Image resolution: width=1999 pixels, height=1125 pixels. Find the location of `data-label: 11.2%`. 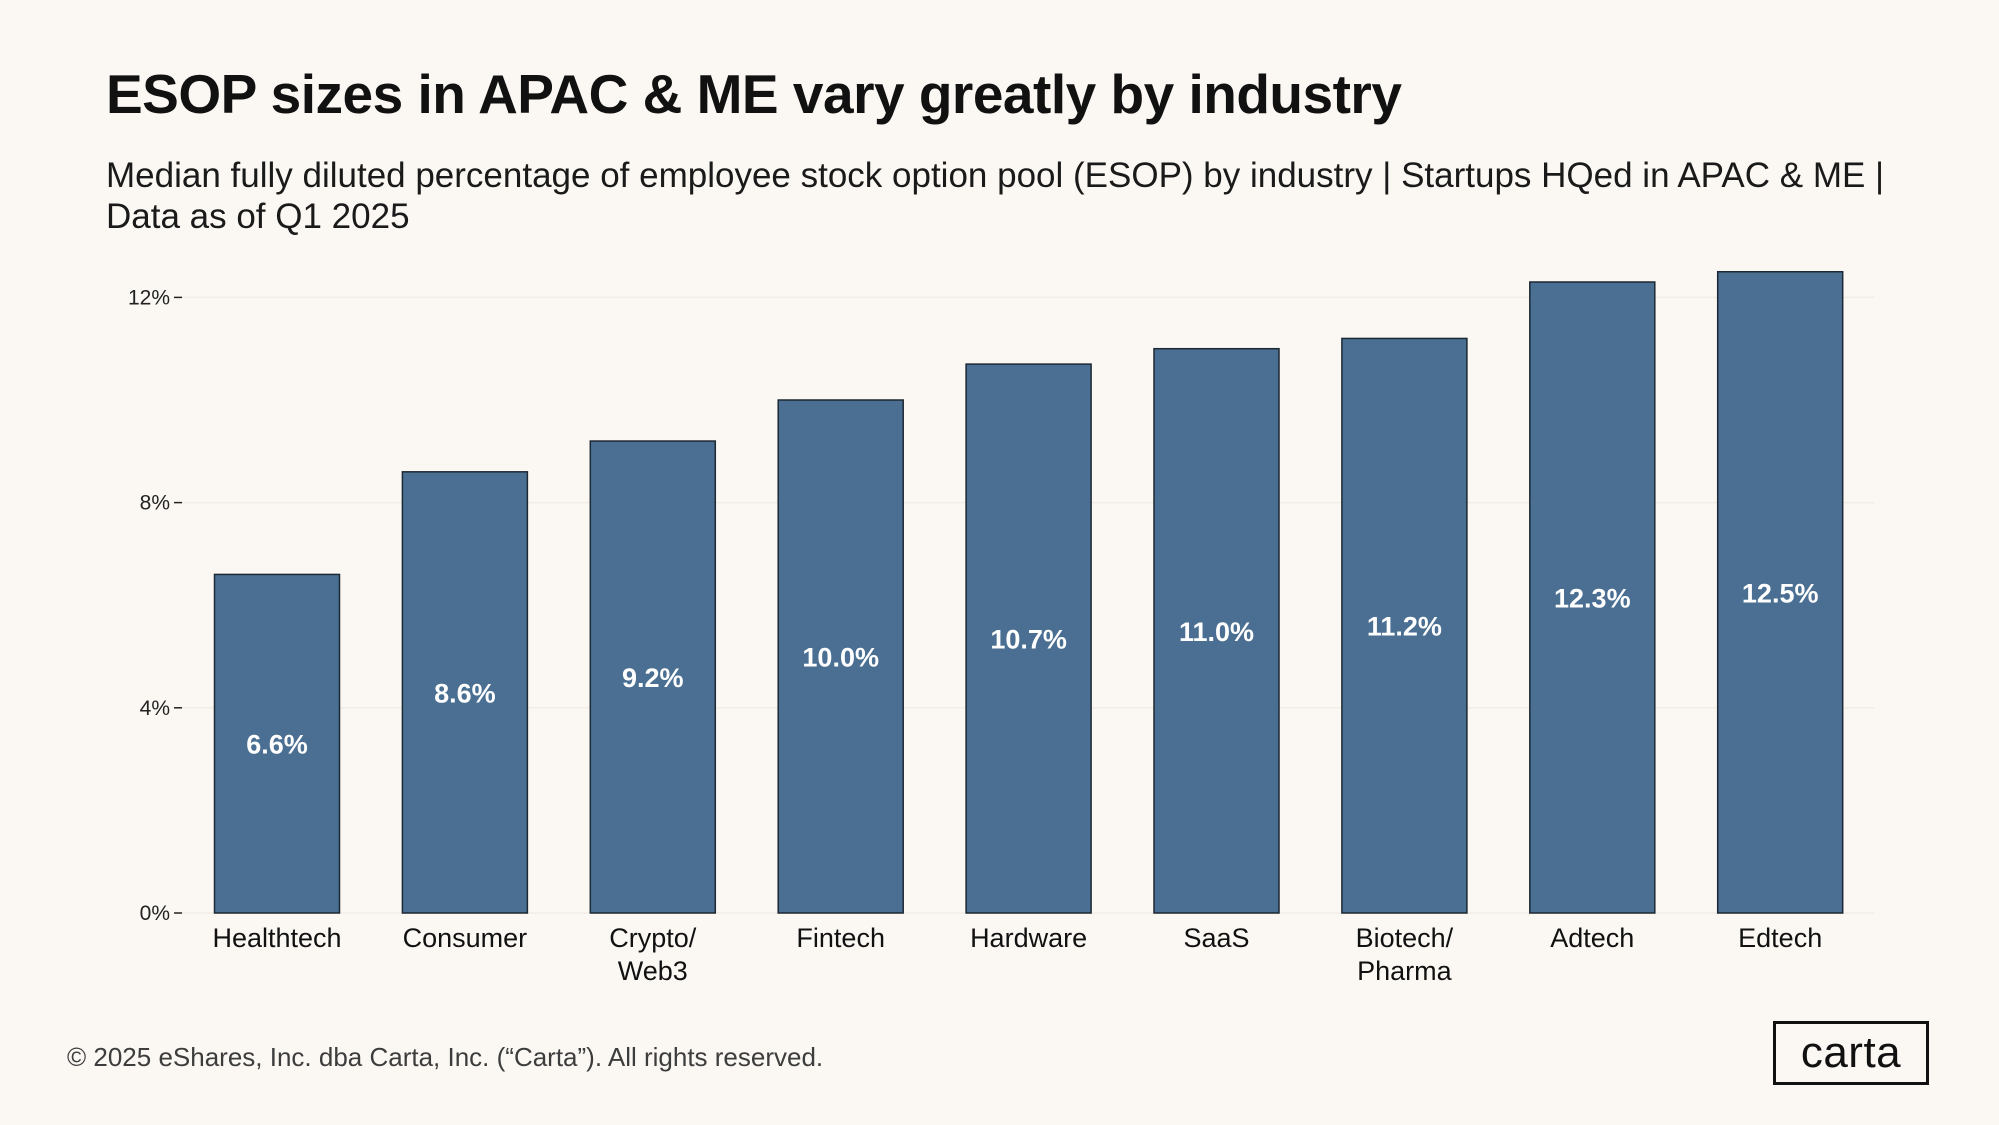

data-label: 11.2% is located at coordinates (1404, 627).